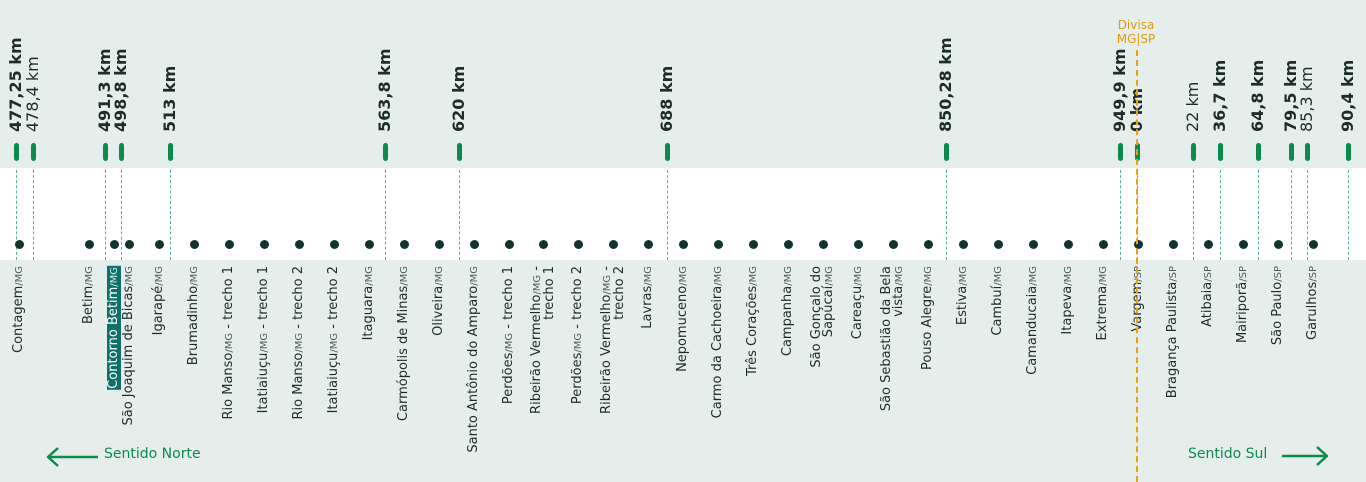 Image resolution: width=1366 pixels, height=482 pixels. I want to click on town-name: Carmo da Cachoeira, so click(717, 352).